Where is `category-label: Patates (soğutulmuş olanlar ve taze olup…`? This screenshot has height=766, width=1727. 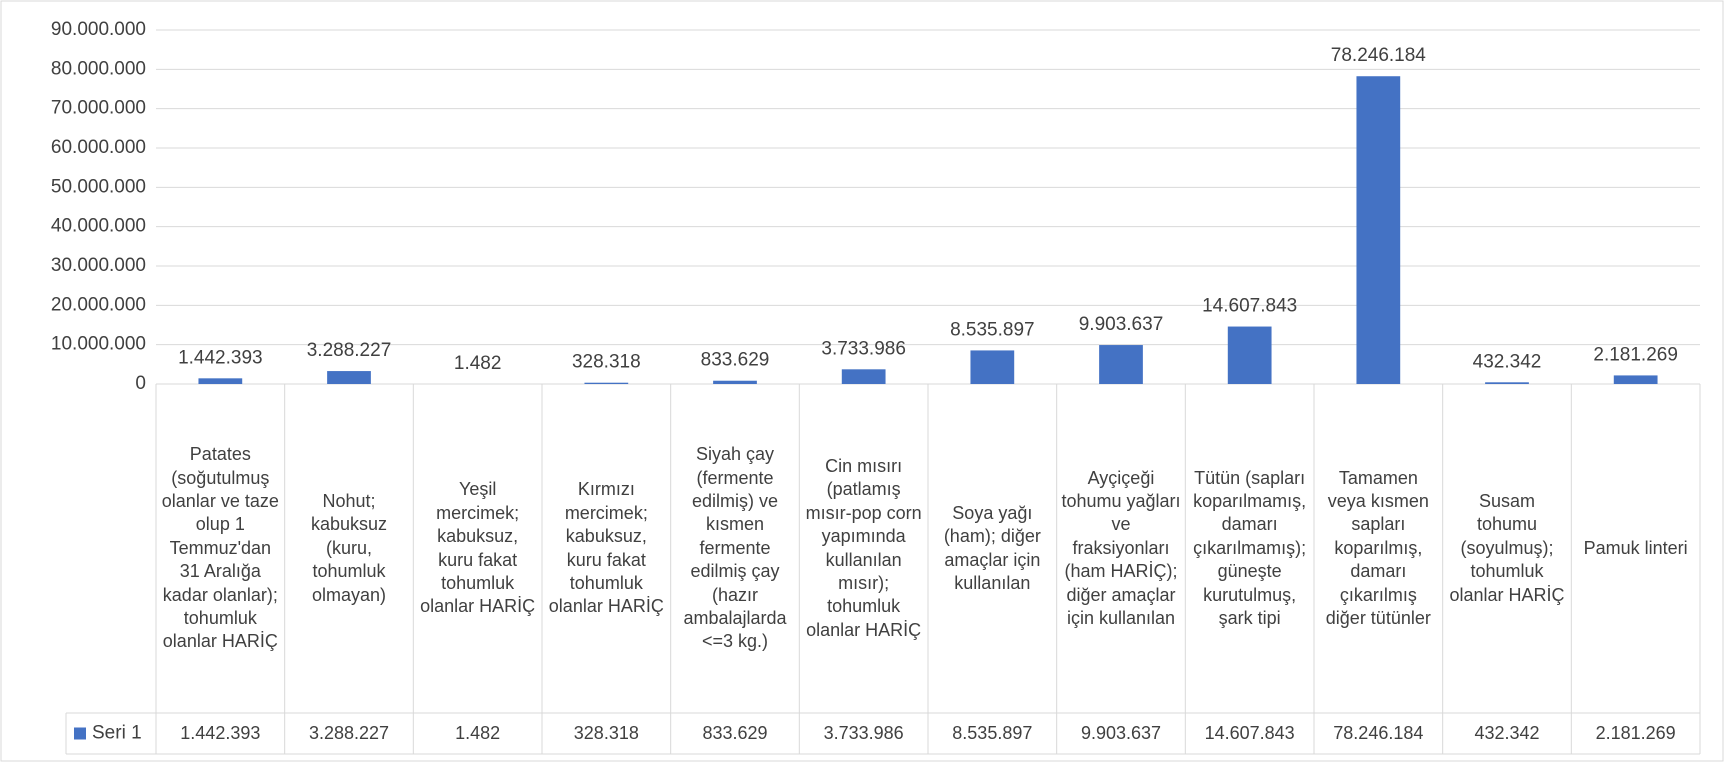 category-label: Patates (soğutulmuş olanlar ve taze olup… is located at coordinates (220, 548).